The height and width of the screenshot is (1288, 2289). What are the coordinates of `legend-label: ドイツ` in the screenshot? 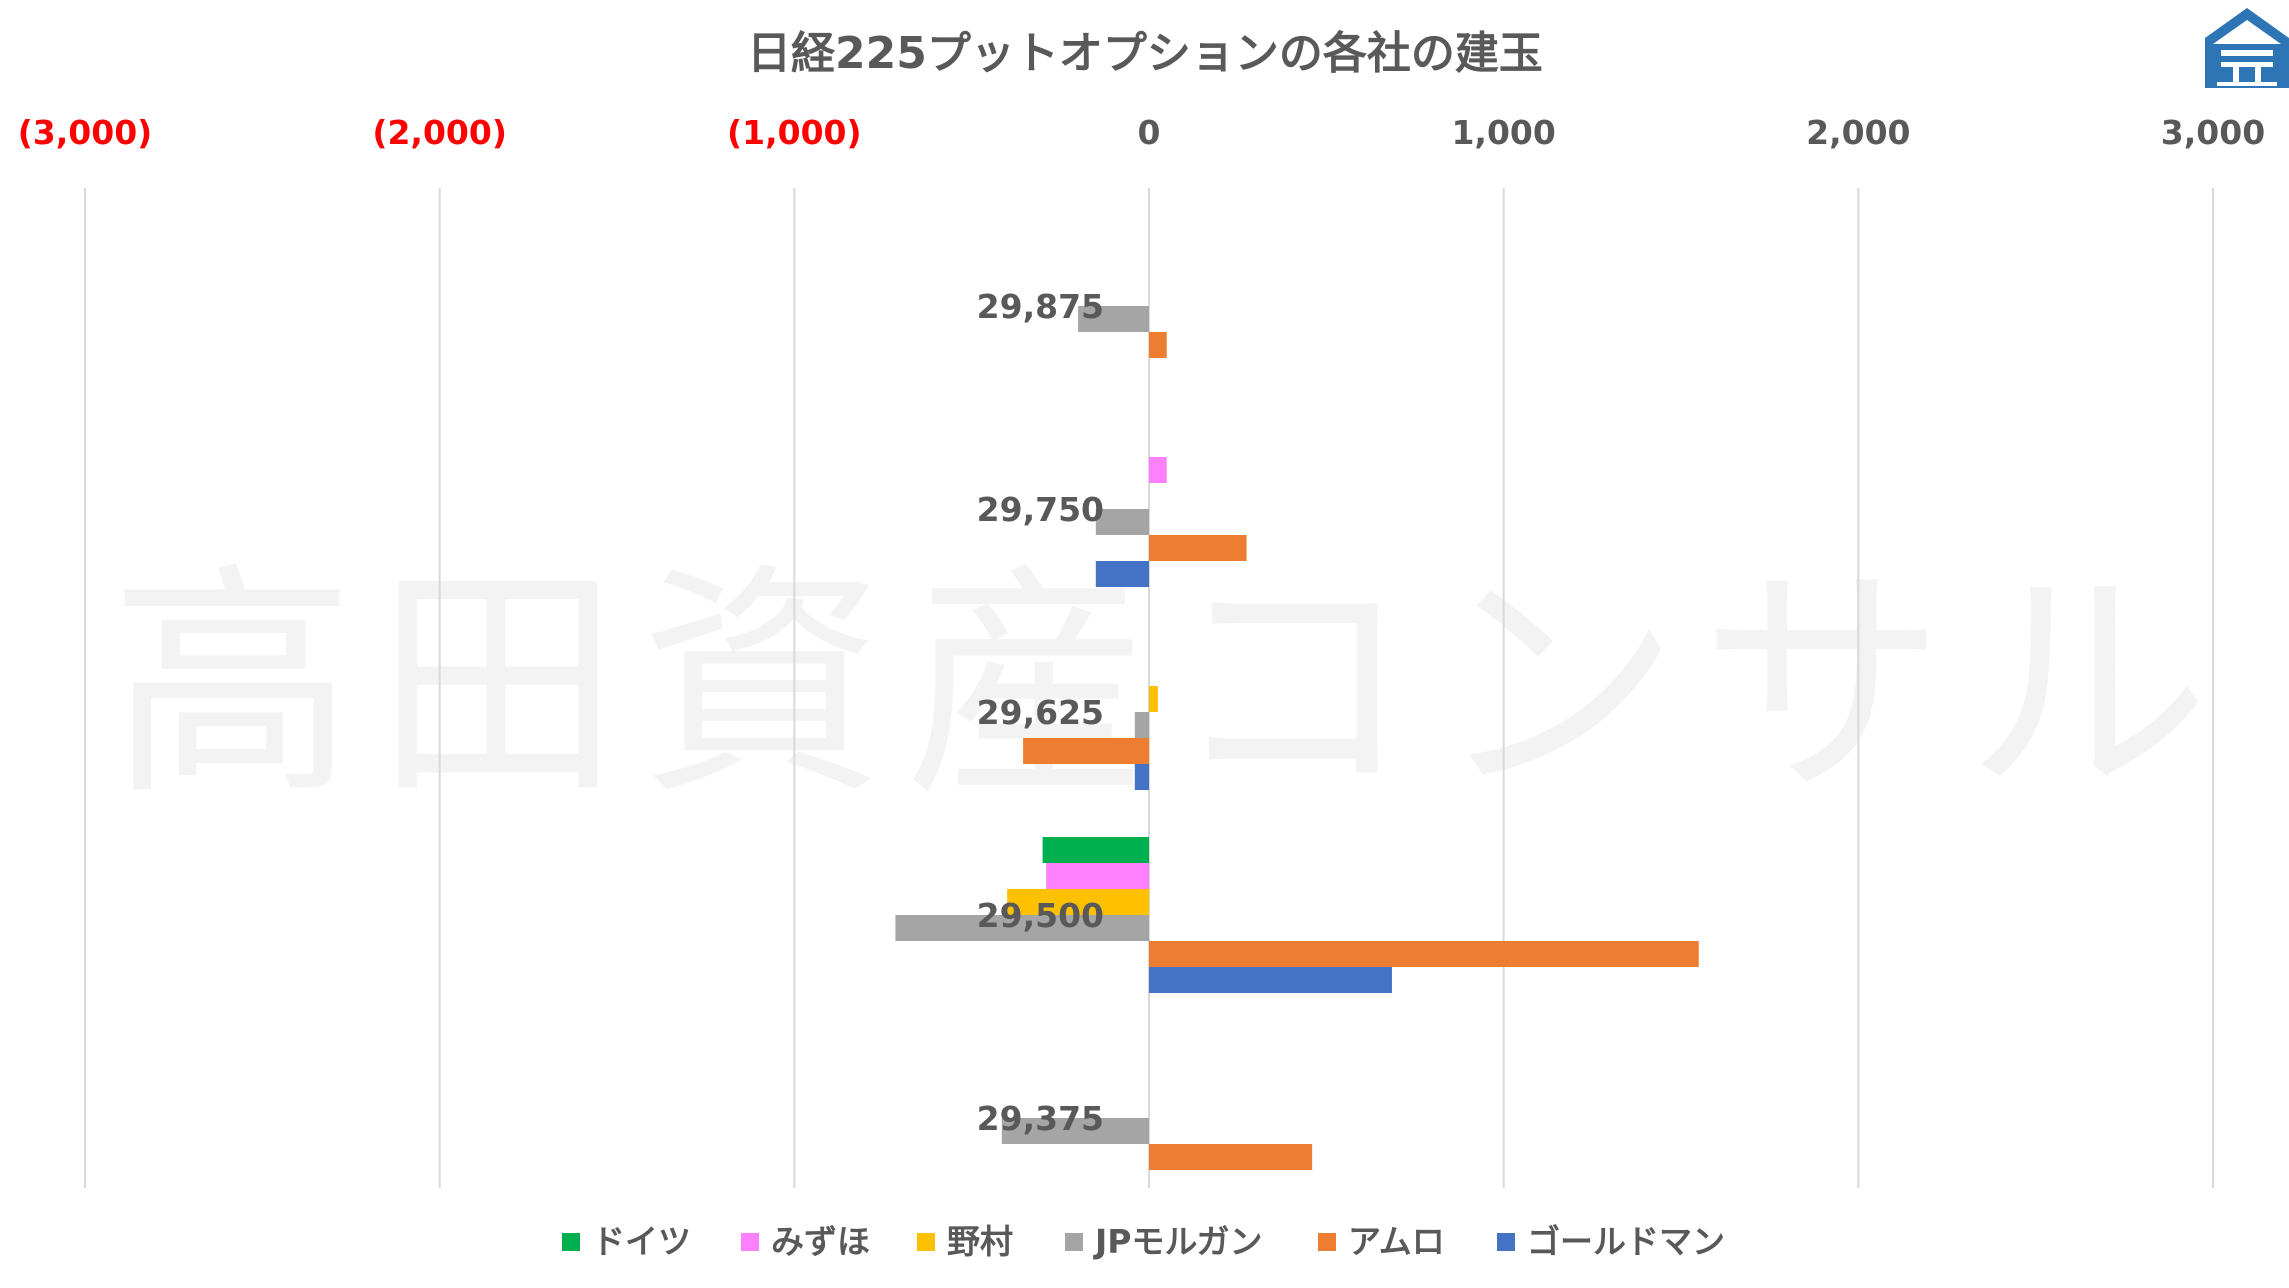 It's located at (641, 1241).